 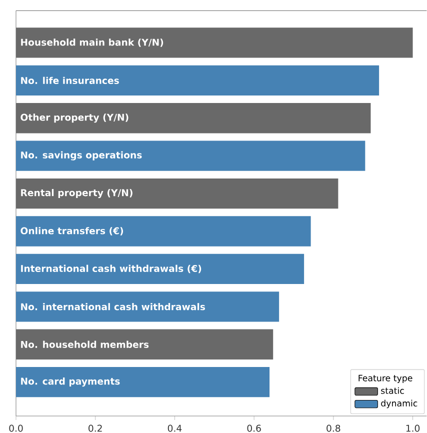 I want to click on y-tick-label: No. household members, so click(x=85, y=344).